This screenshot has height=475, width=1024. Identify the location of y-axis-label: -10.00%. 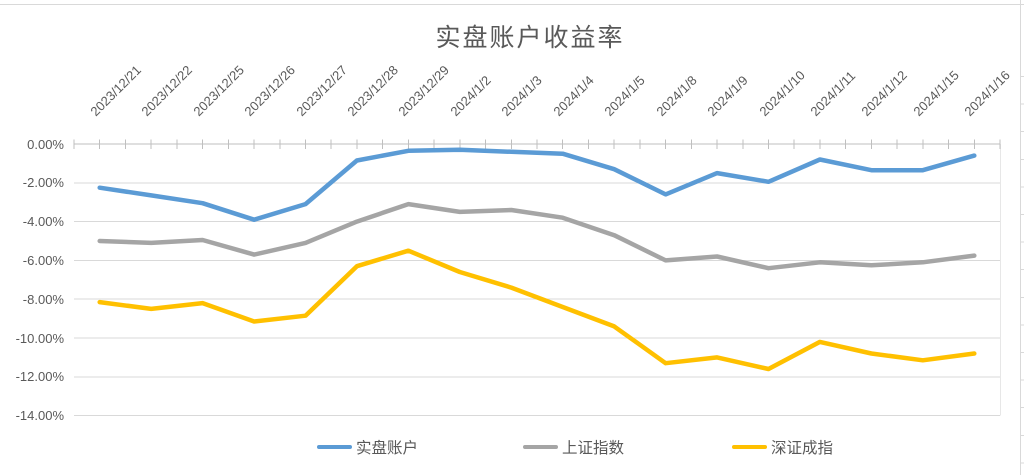
(39, 338).